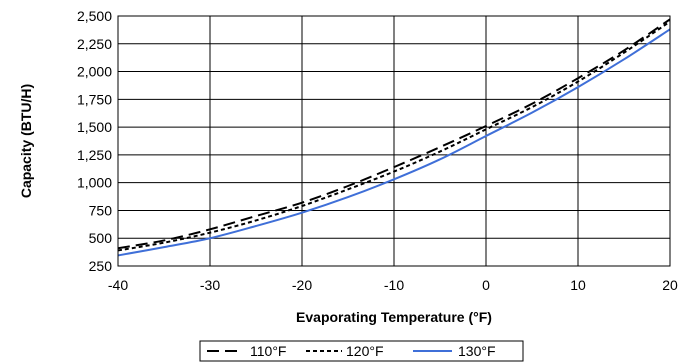 This screenshot has width=694, height=362. I want to click on x-tick-label: 0, so click(486, 285).